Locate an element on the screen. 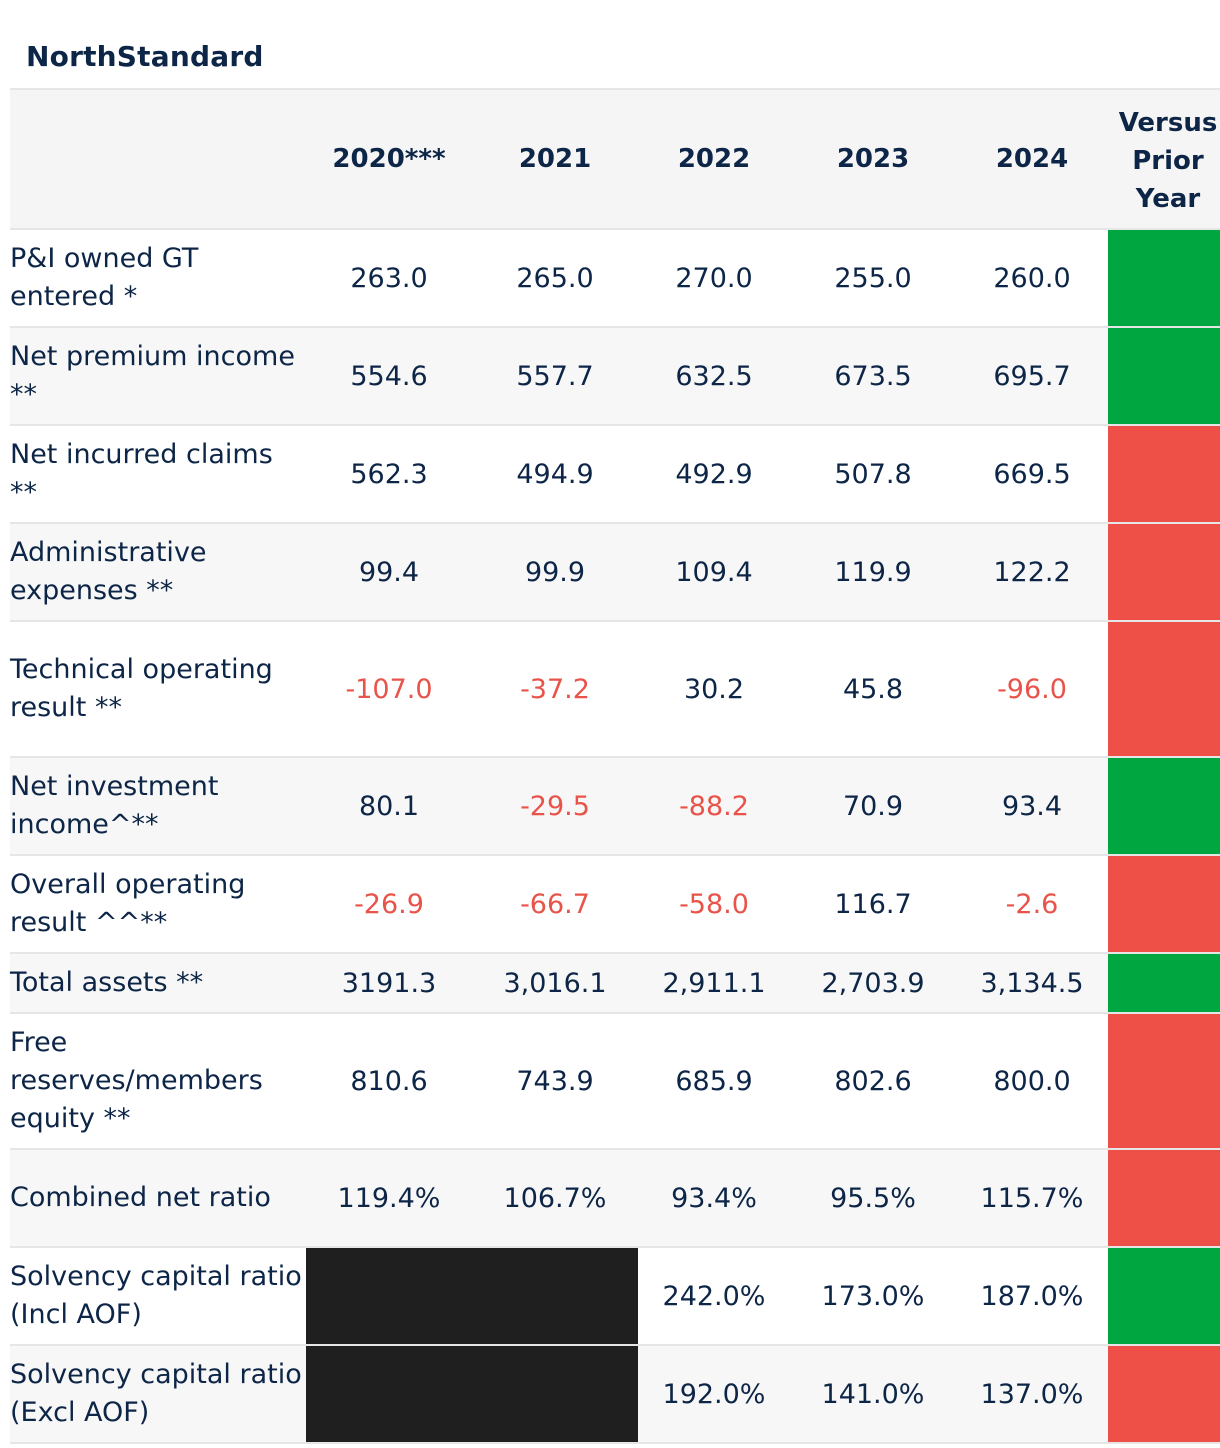 This screenshot has height=1448, width=1220. value-cell: 800.0 is located at coordinates (1032, 1081).